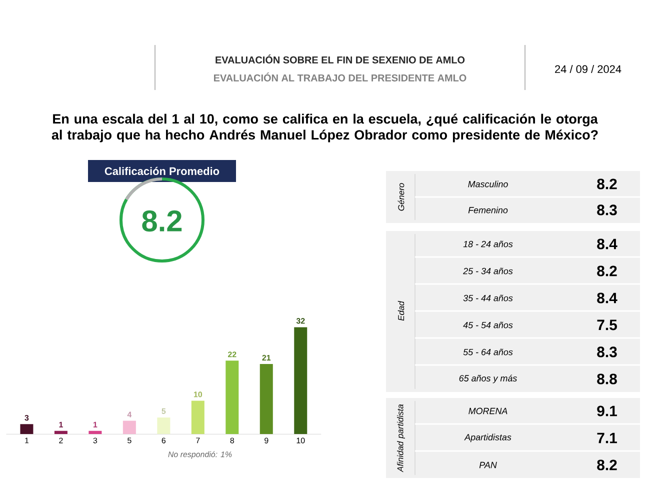 The height and width of the screenshot is (485, 650). Describe the element at coordinates (588, 69) in the screenshot. I see `text: 24 / 09 / 2024` at that location.